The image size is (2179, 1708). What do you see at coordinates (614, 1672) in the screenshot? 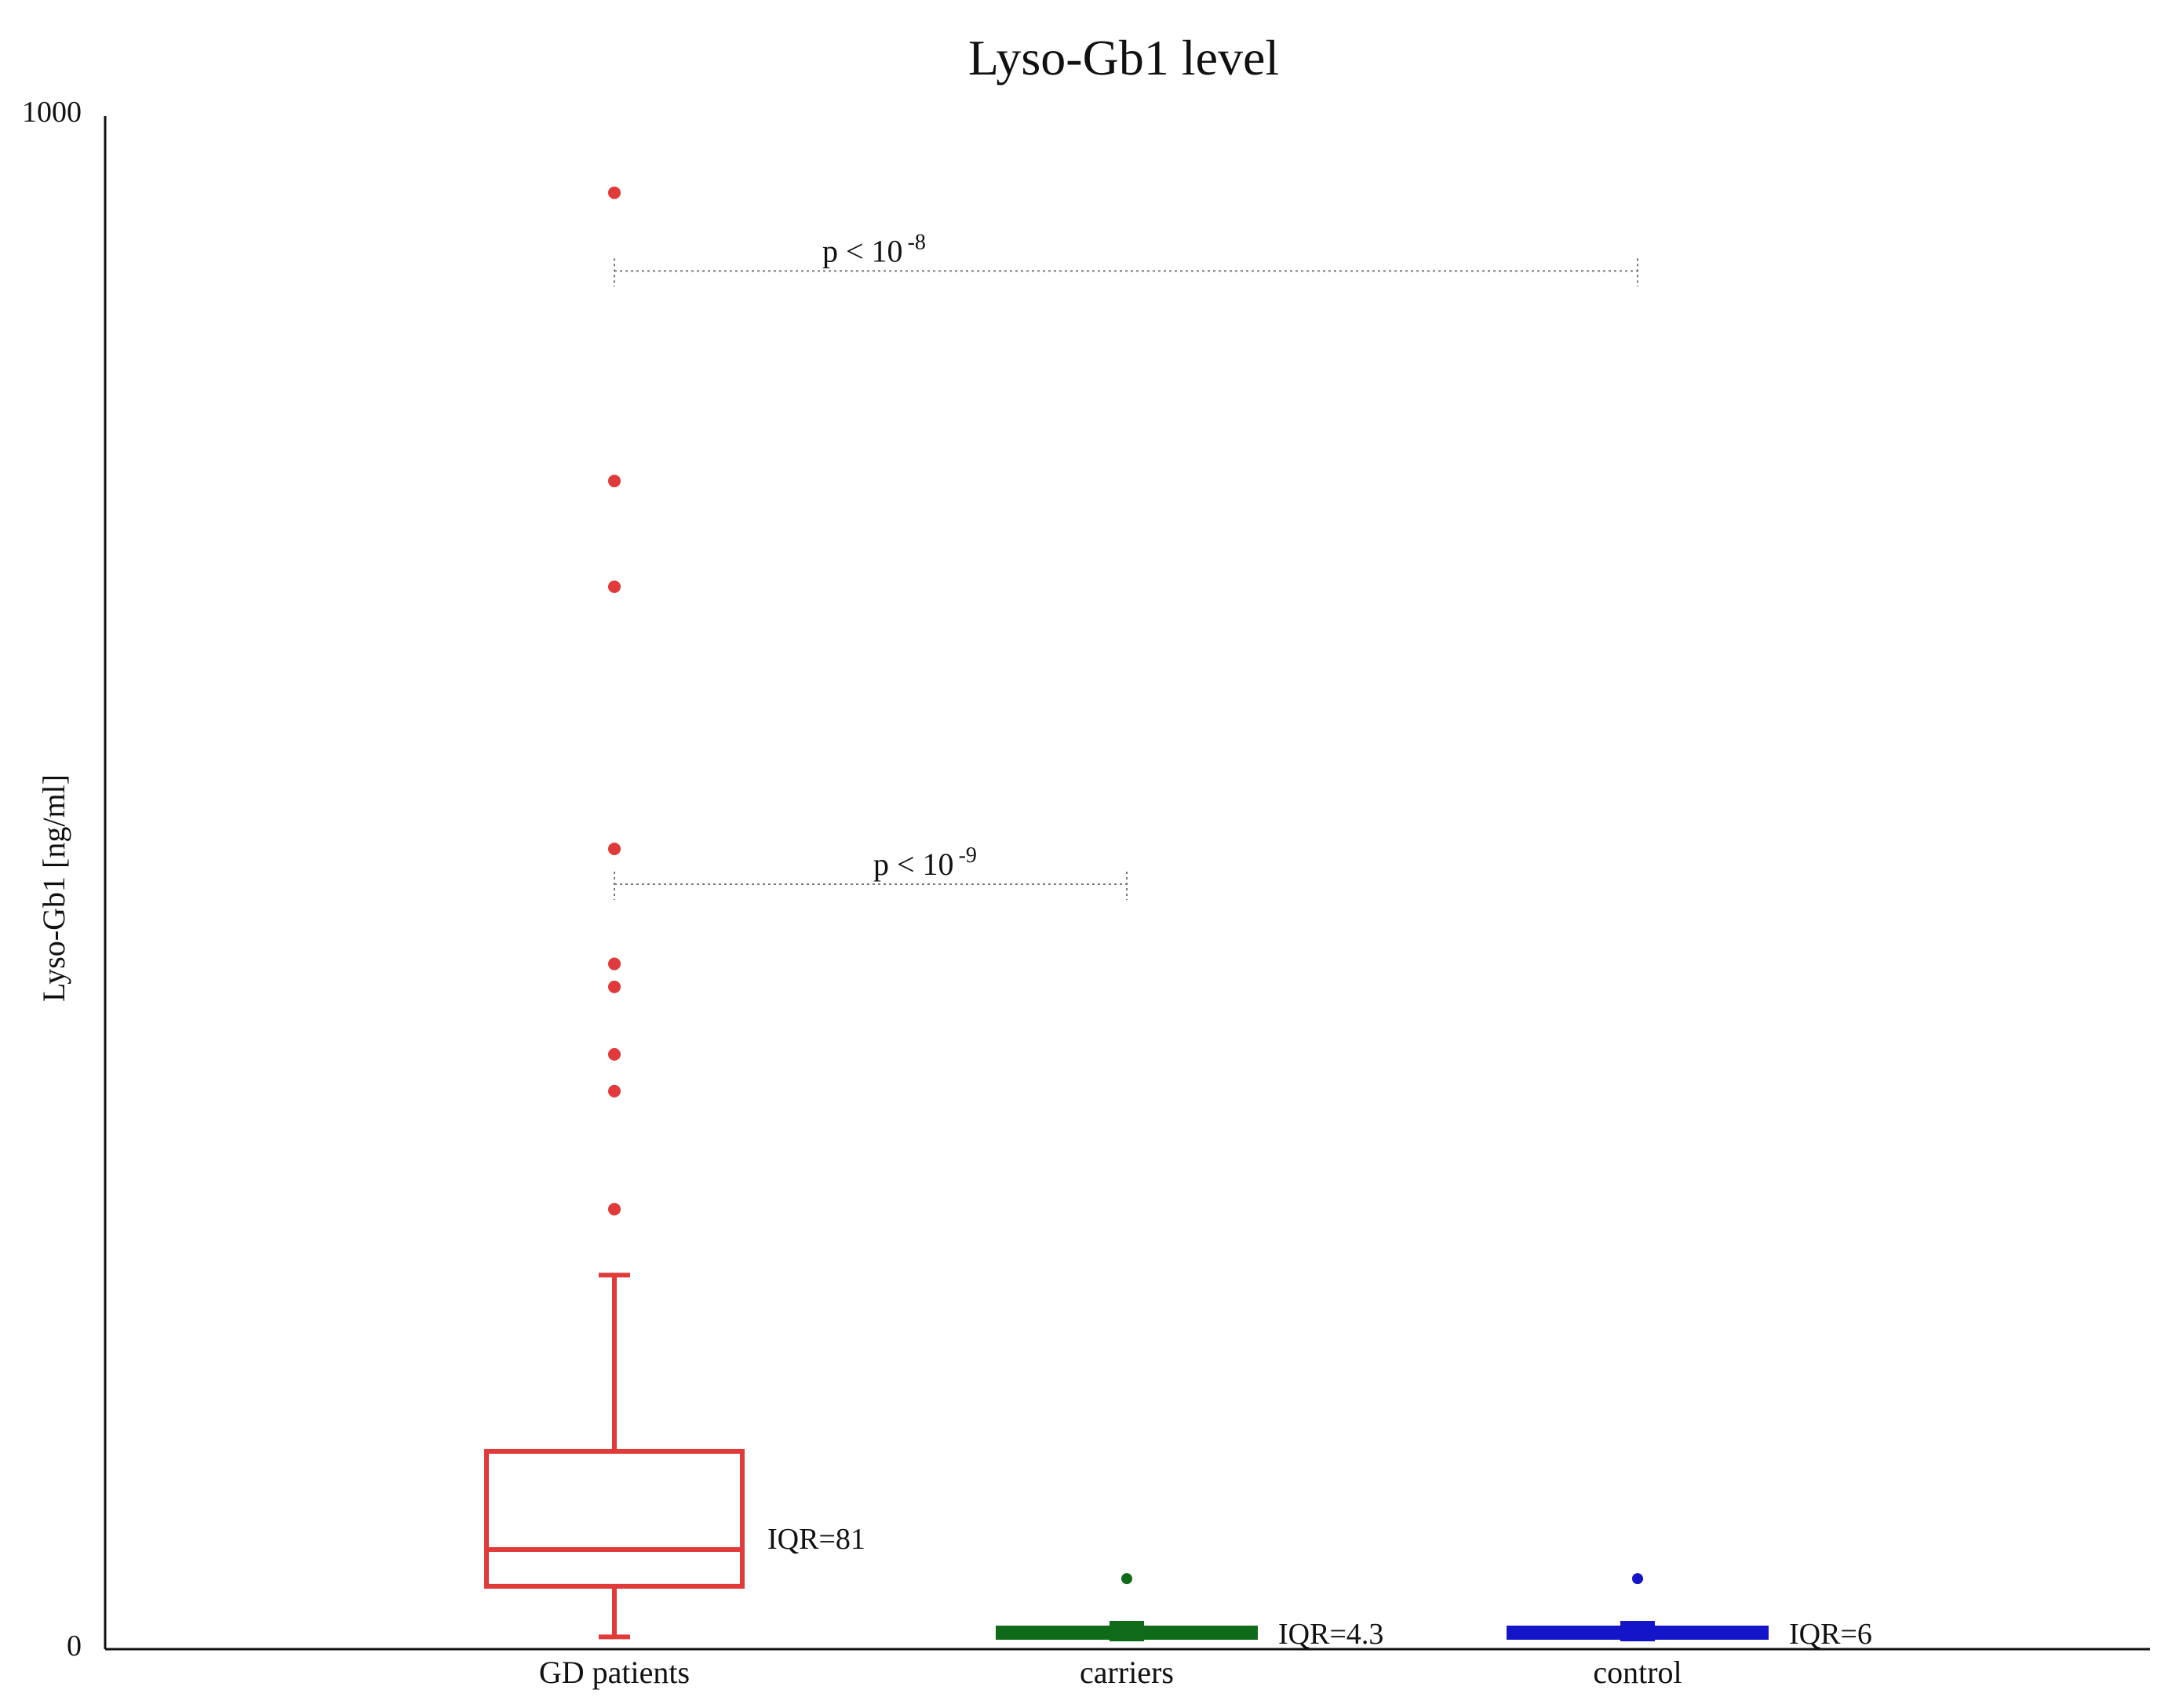
I see `x-tick-label-gd-patients: GD patients` at bounding box center [614, 1672].